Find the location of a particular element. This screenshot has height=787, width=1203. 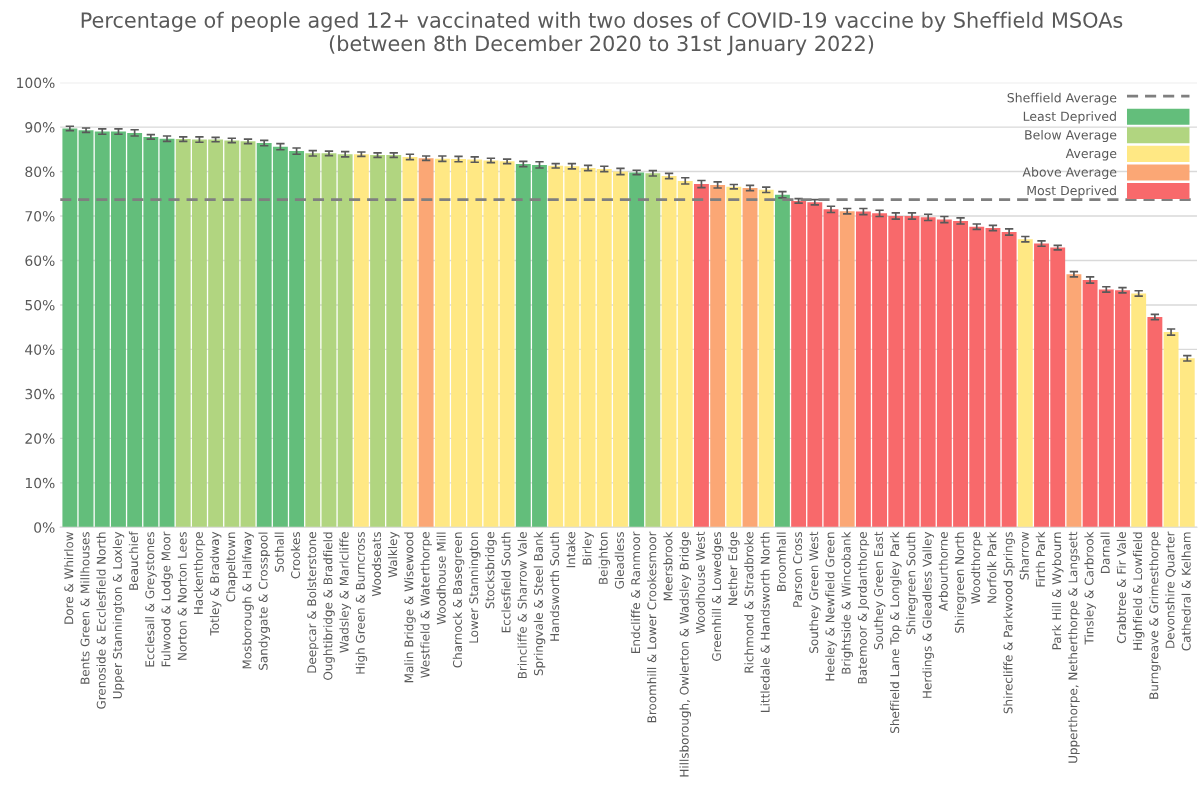

x-tick-label: Woodhouse Mill is located at coordinates (441, 578).